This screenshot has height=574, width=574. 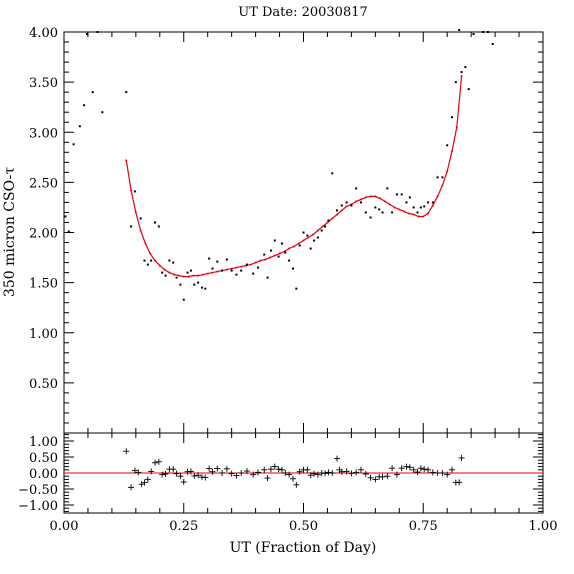 I want to click on x-axis-title: UT (Fraction of Day), so click(x=303, y=548).